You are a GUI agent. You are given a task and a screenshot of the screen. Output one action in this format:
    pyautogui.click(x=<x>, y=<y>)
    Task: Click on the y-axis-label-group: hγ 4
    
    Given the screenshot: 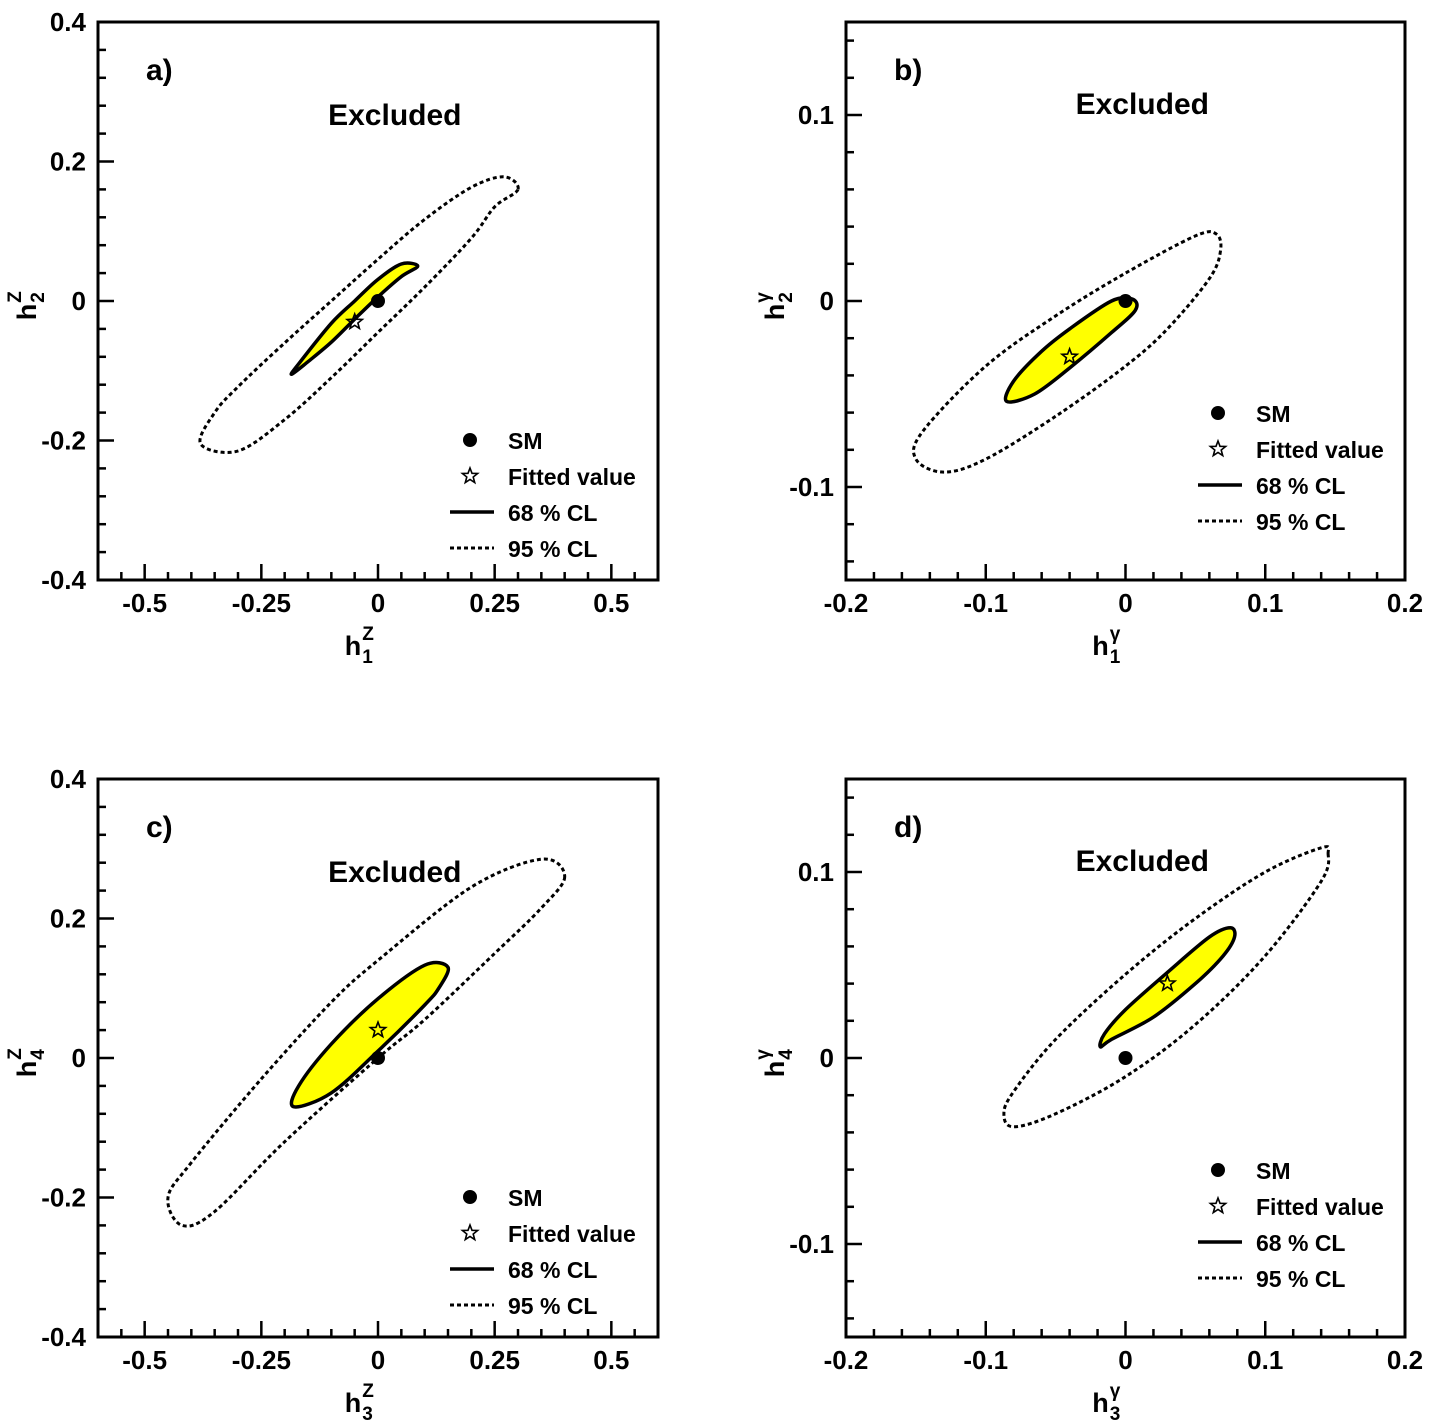 What is the action you would take?
    pyautogui.click(x=775, y=1063)
    